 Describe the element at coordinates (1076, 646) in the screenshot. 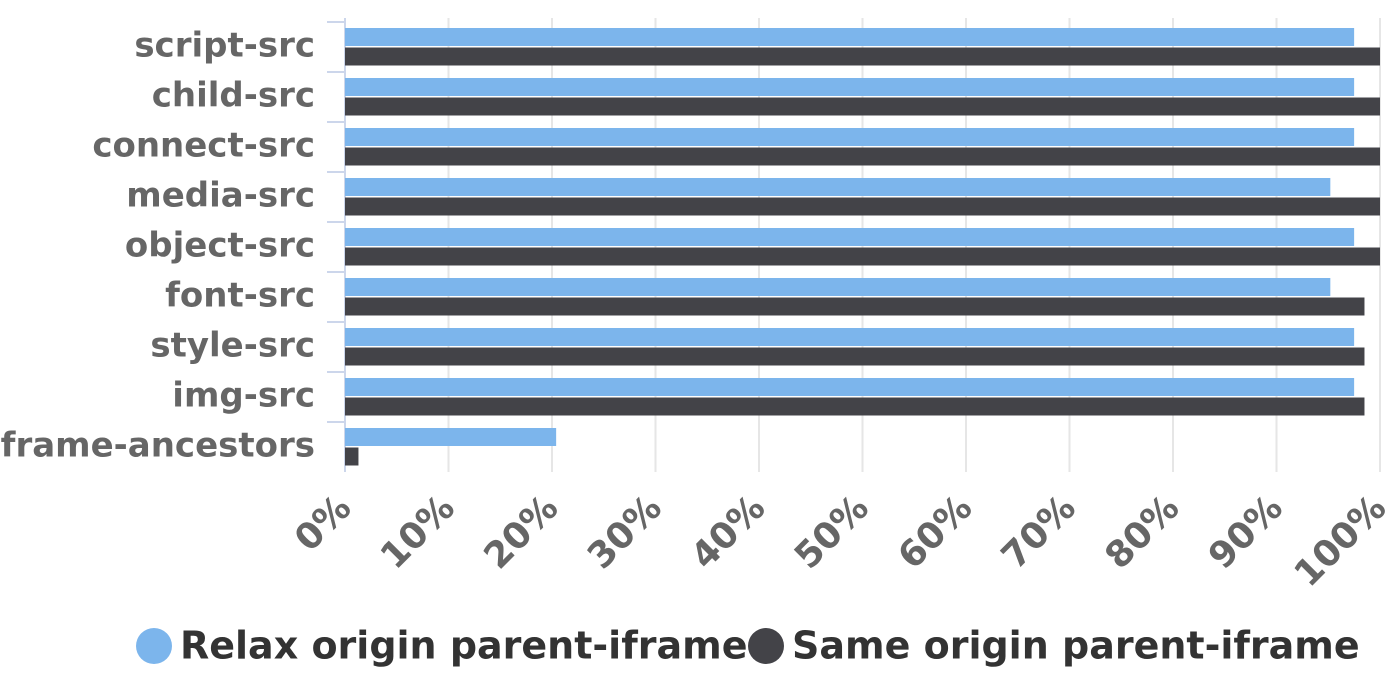

I see `legend-label: Same origin parent-iframe` at that location.